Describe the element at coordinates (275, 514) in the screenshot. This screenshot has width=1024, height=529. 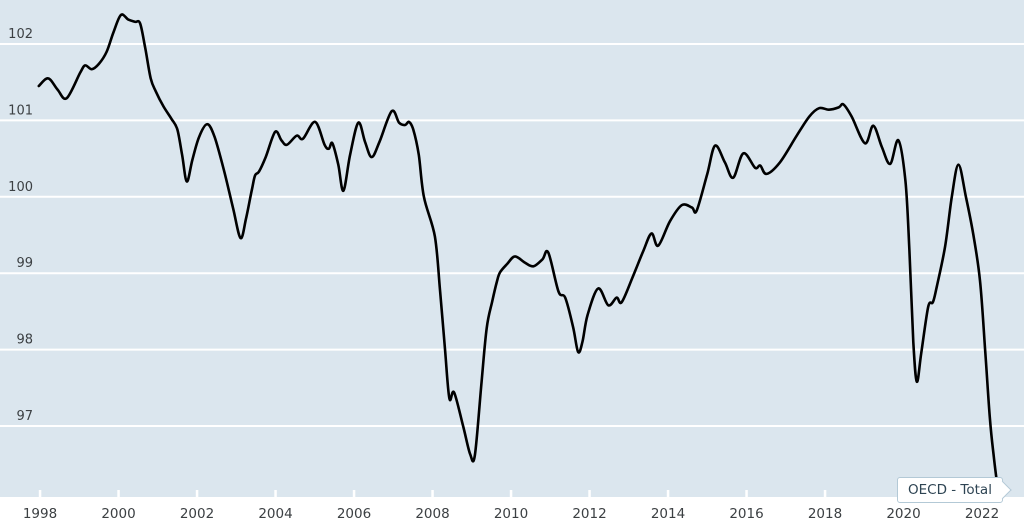
I see `x-axis-label-2004: 2004` at that location.